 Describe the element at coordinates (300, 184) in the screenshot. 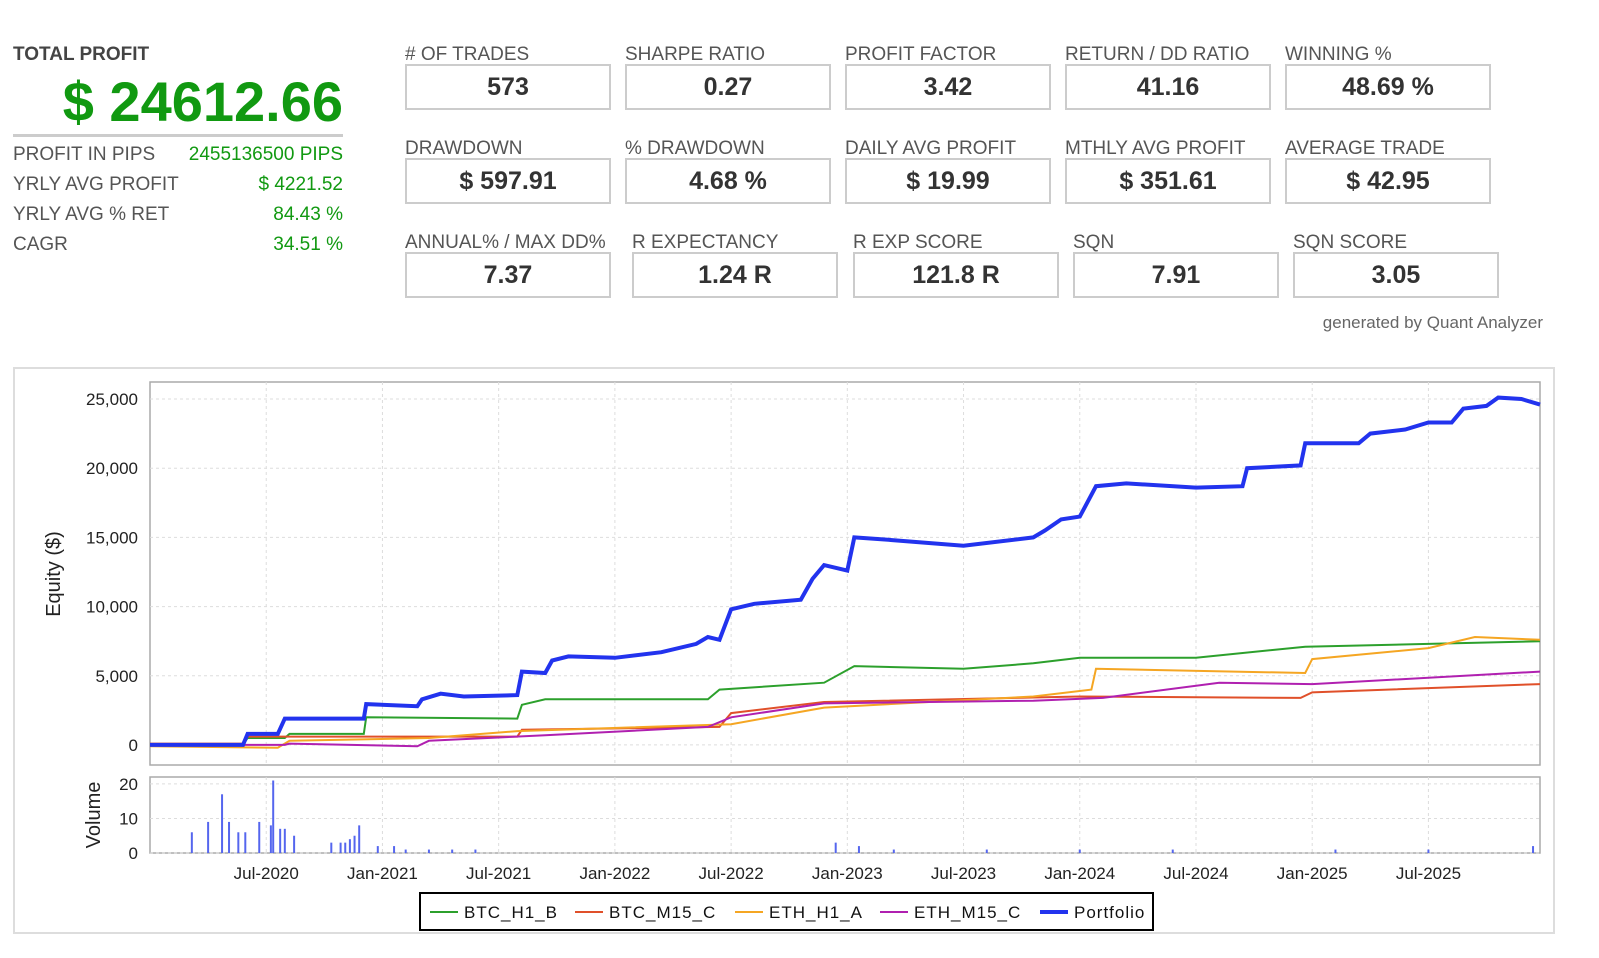

I see `summary-value: $ 4221.52` at that location.